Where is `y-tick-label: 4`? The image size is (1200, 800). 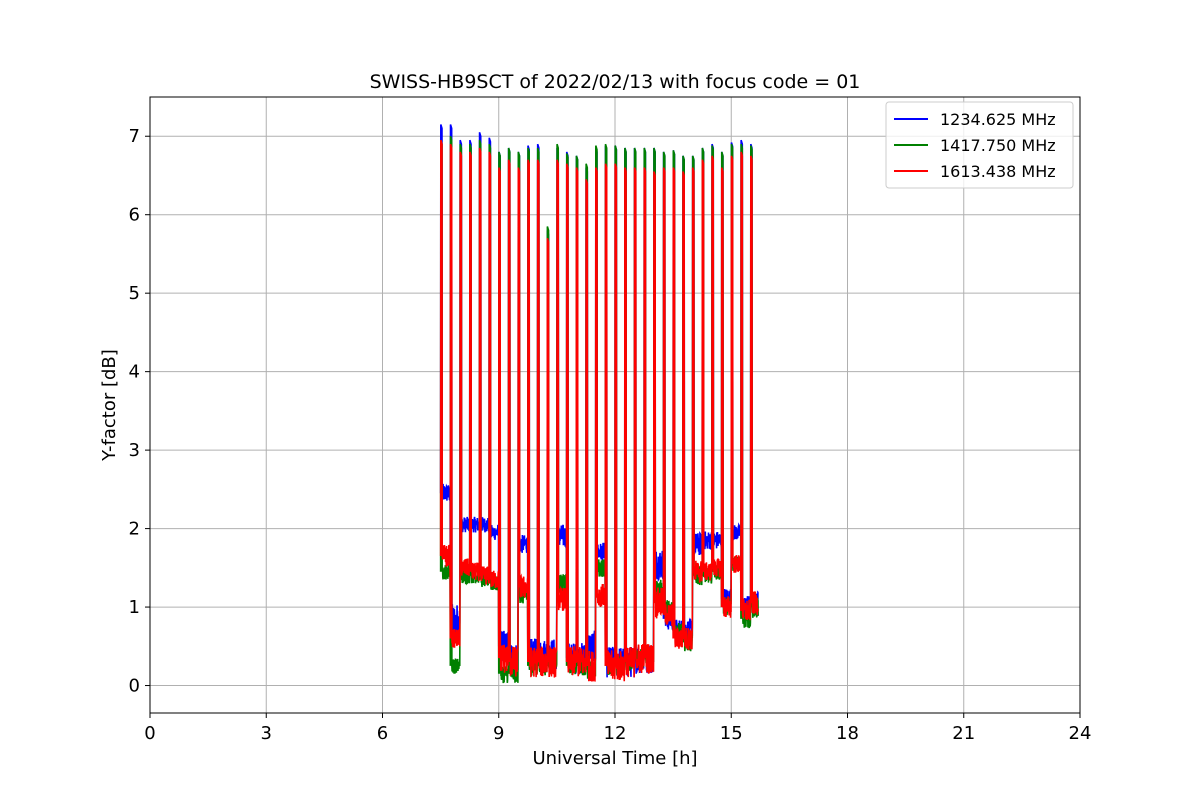
y-tick-label: 4 is located at coordinates (134, 372).